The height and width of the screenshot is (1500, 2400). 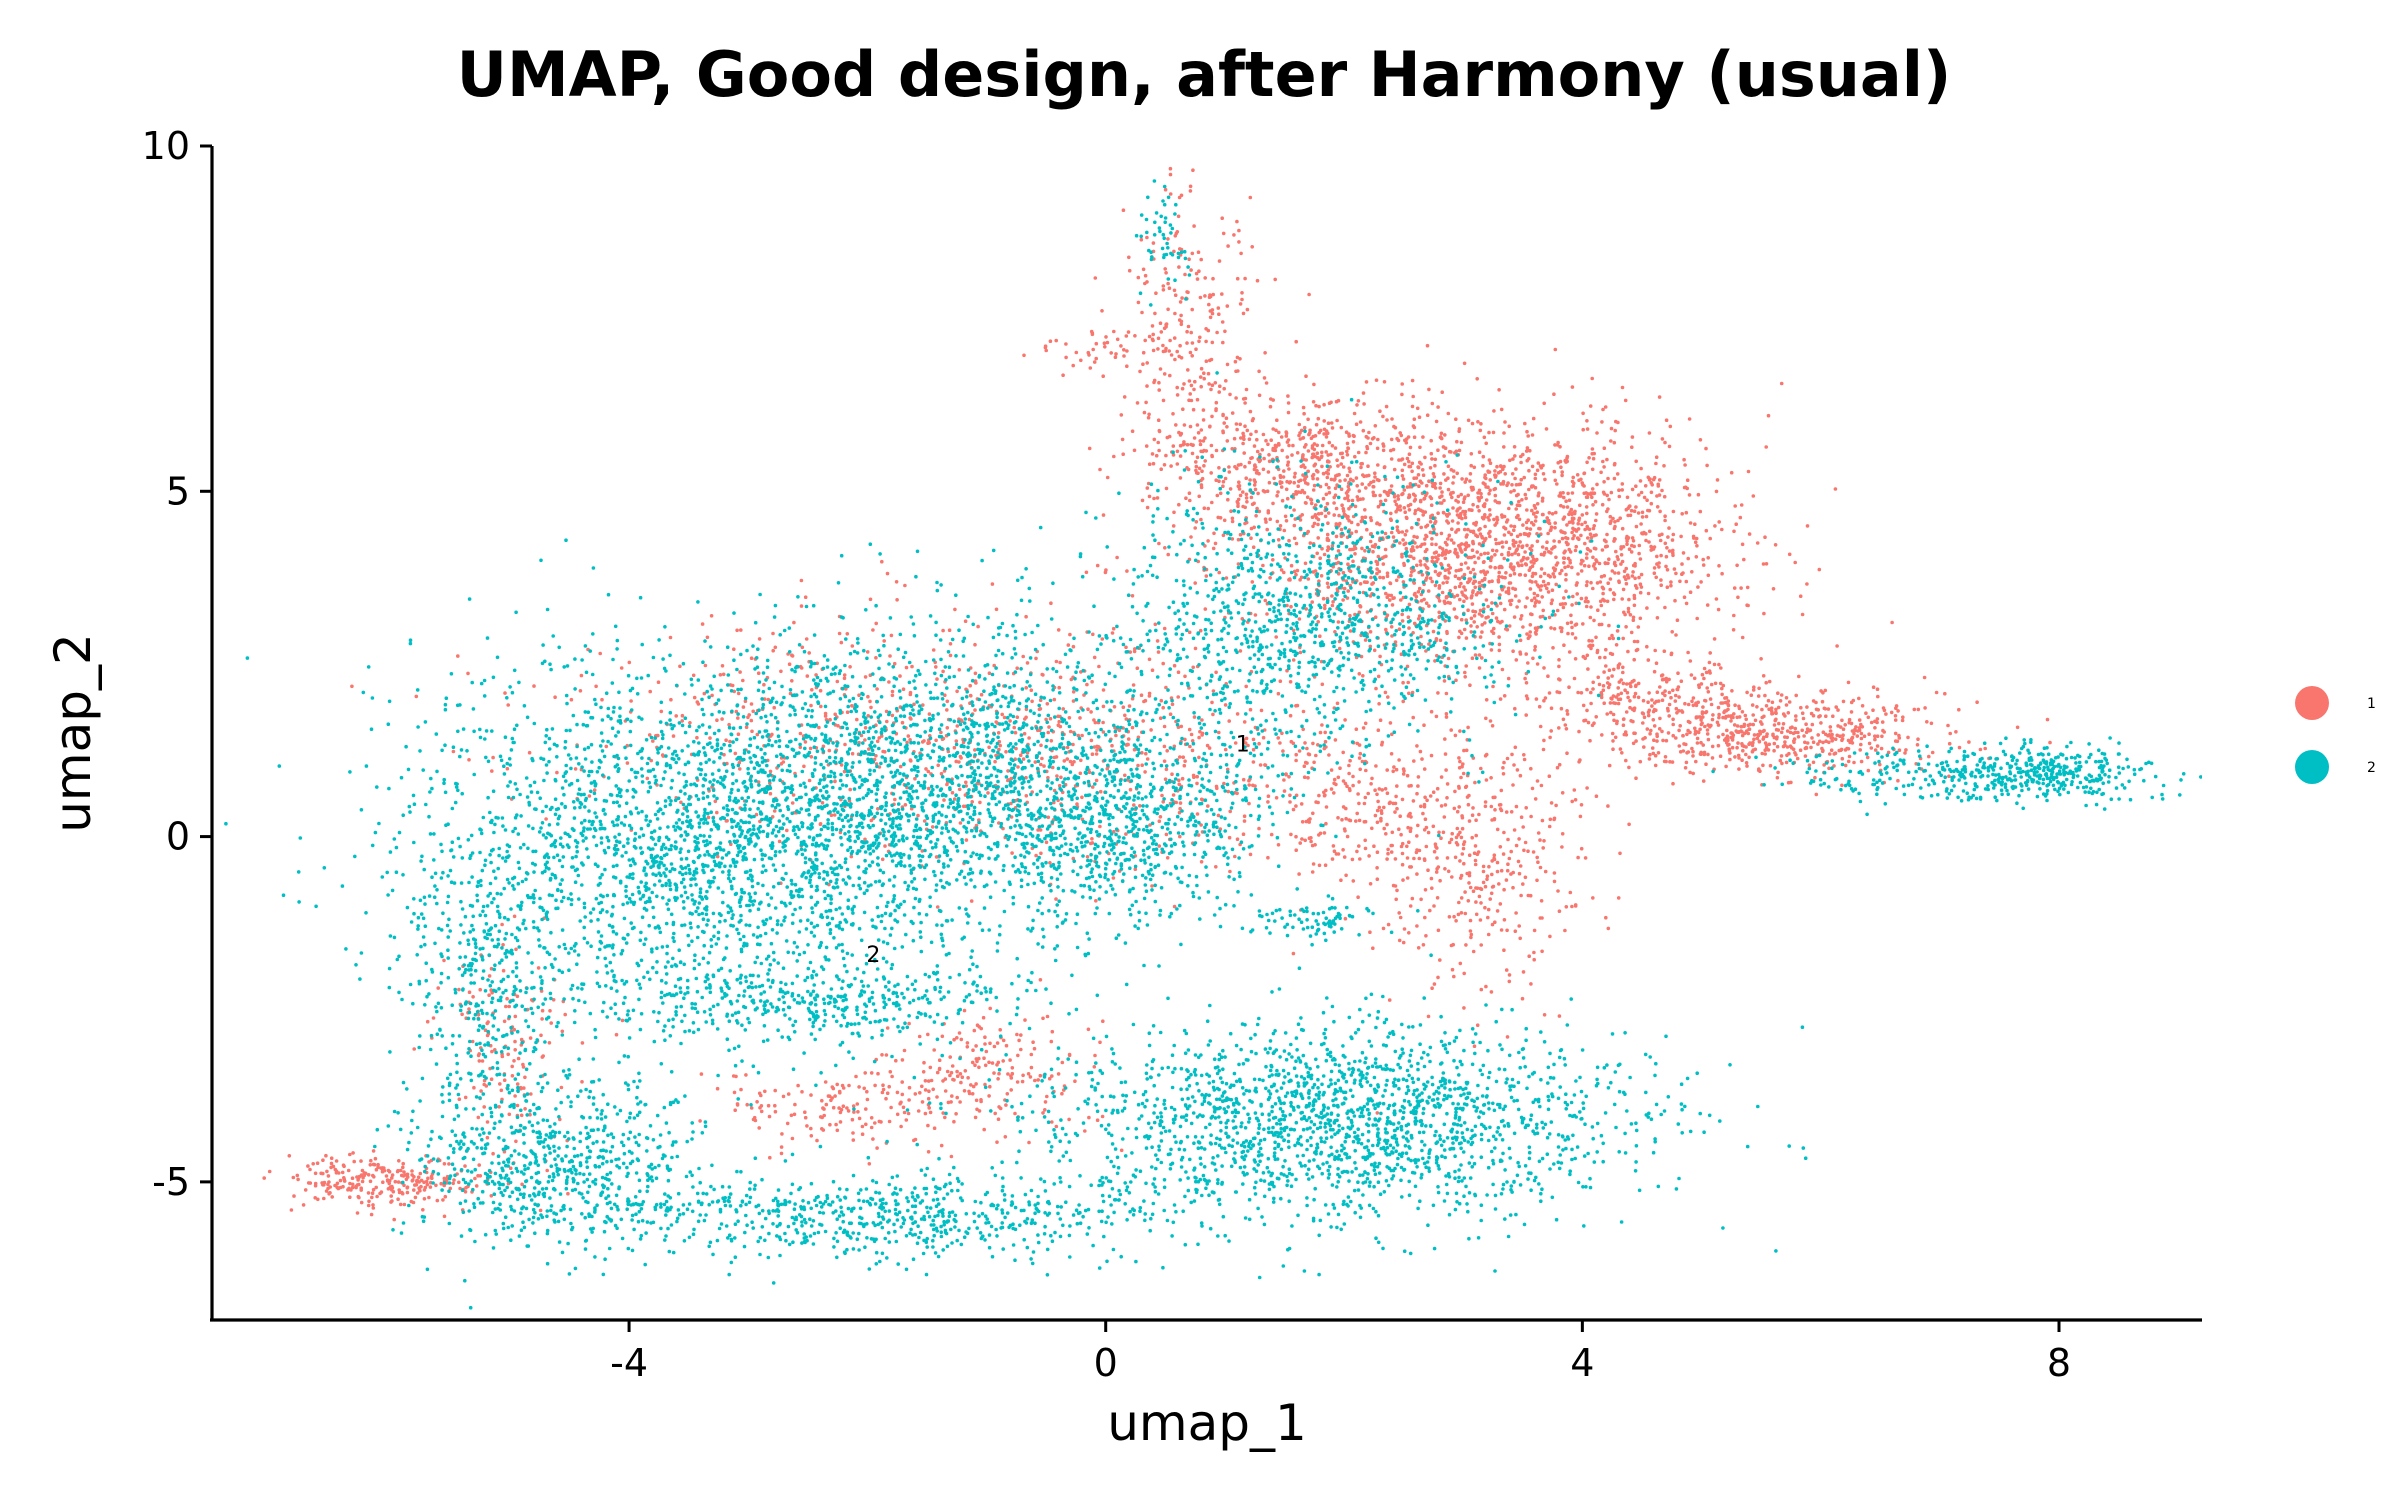 I want to click on y-axis-ticks: -5 0 5 10, so click(x=177, y=664).